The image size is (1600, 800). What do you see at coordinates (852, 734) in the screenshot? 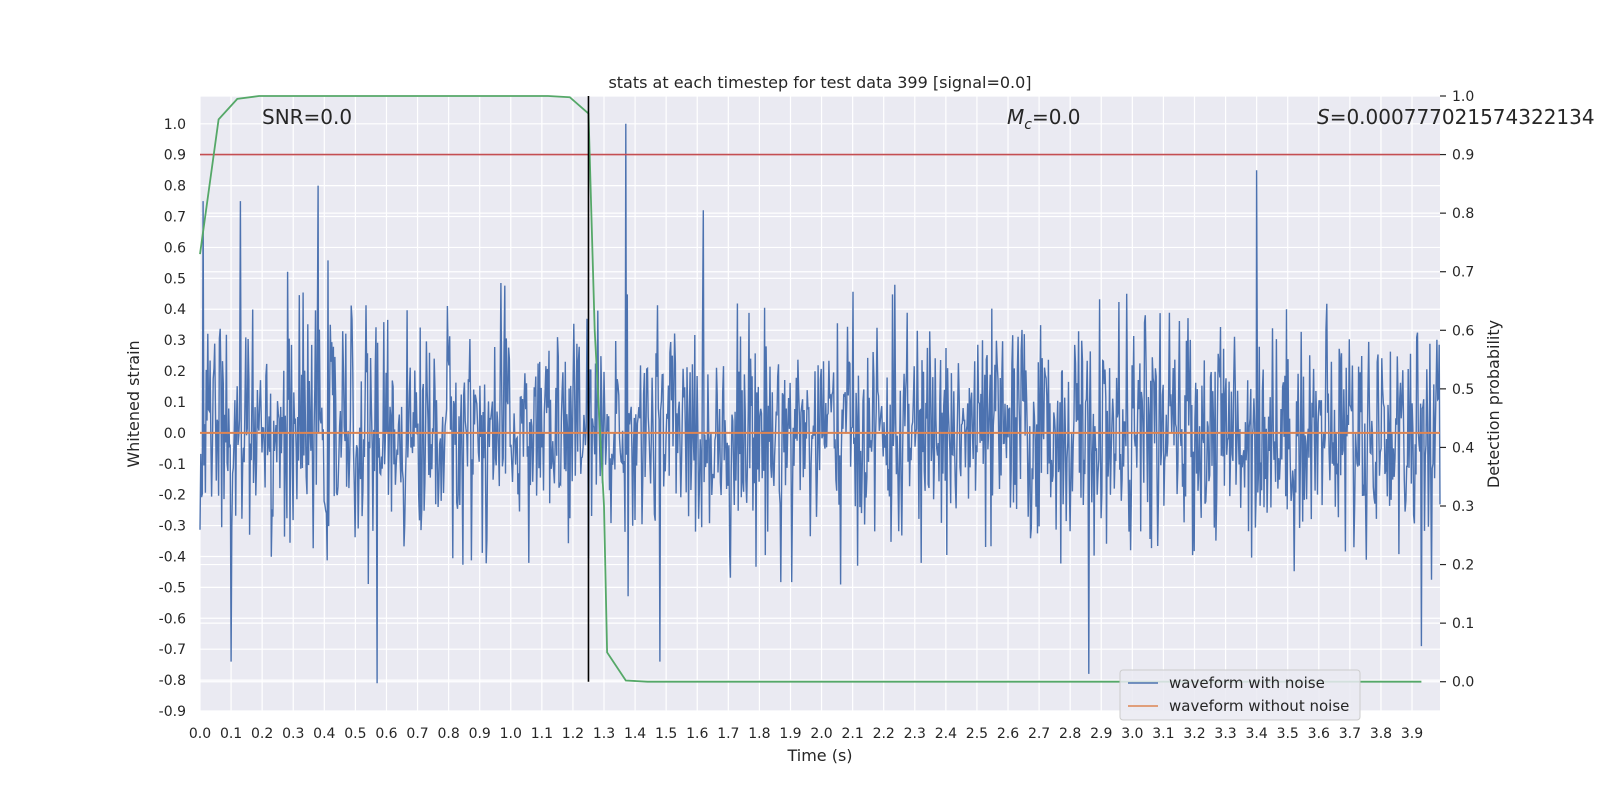
I see `x-tick-label: 2.1` at bounding box center [852, 734].